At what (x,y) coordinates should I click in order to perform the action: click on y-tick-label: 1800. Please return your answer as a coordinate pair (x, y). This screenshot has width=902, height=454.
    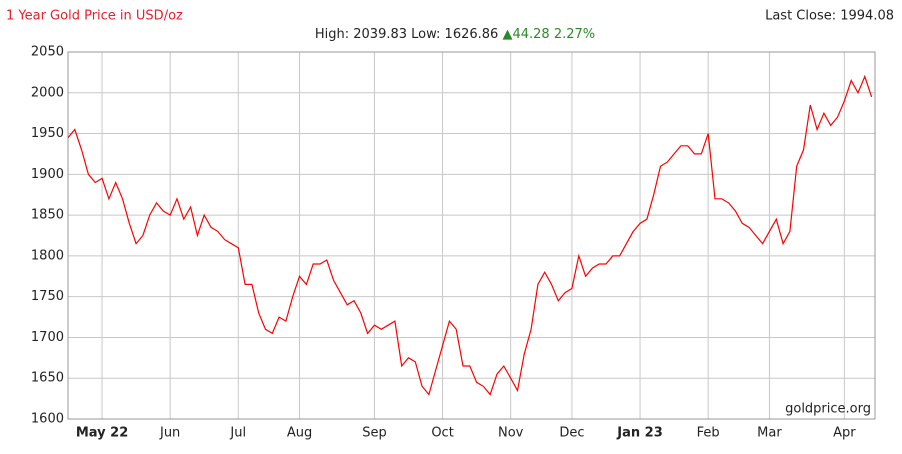
    Looking at the image, I should click on (47, 255).